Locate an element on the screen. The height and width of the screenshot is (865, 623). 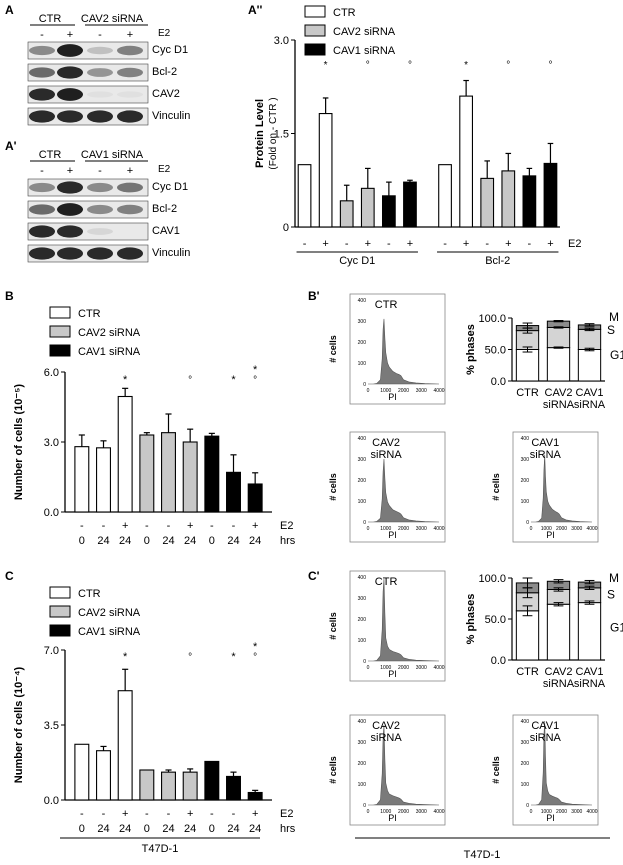
category-label: CTR is located at coordinates (527, 393).